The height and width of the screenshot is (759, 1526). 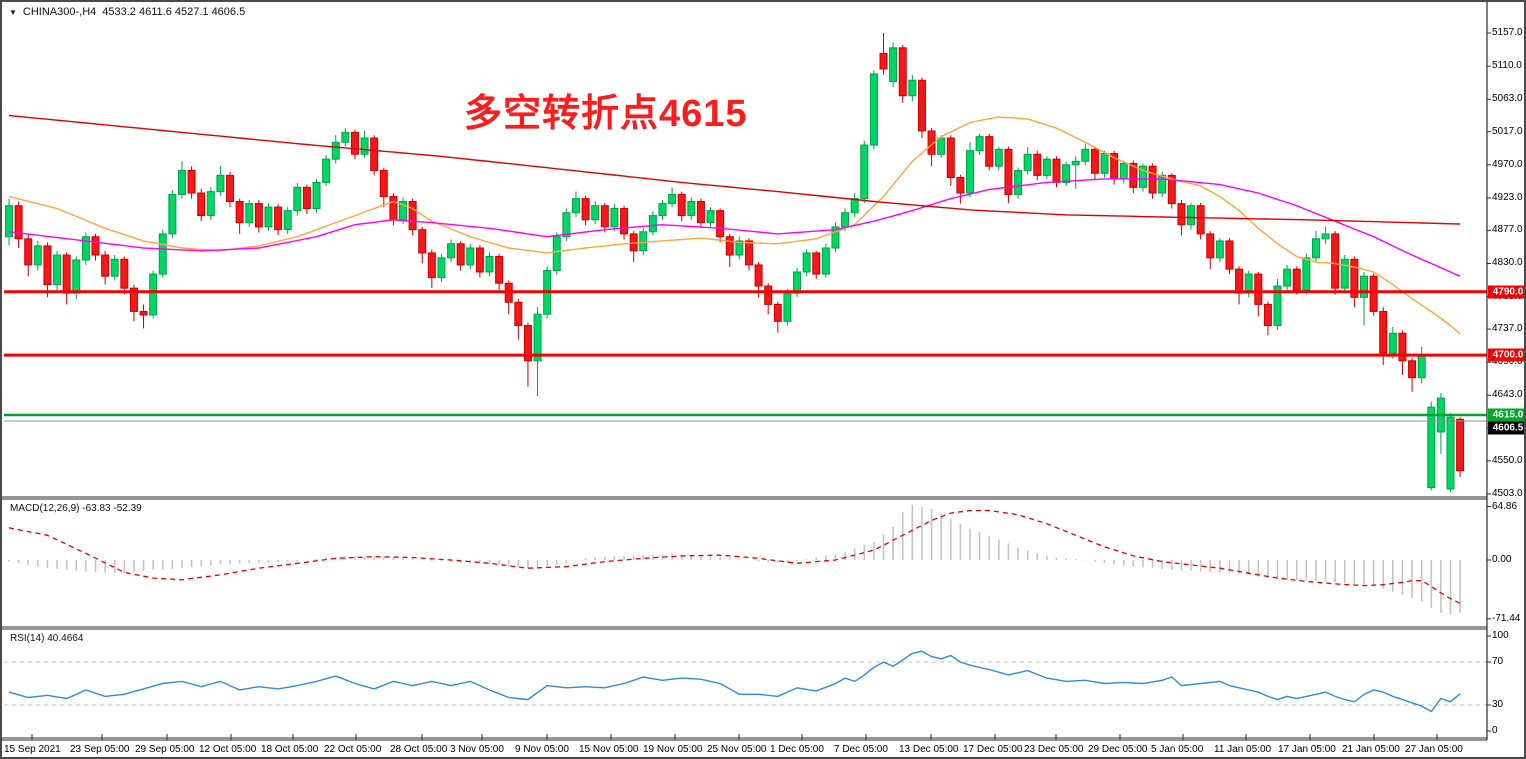 What do you see at coordinates (1506, 292) in the screenshot?
I see `price-badge-4790.0: 4790.0` at bounding box center [1506, 292].